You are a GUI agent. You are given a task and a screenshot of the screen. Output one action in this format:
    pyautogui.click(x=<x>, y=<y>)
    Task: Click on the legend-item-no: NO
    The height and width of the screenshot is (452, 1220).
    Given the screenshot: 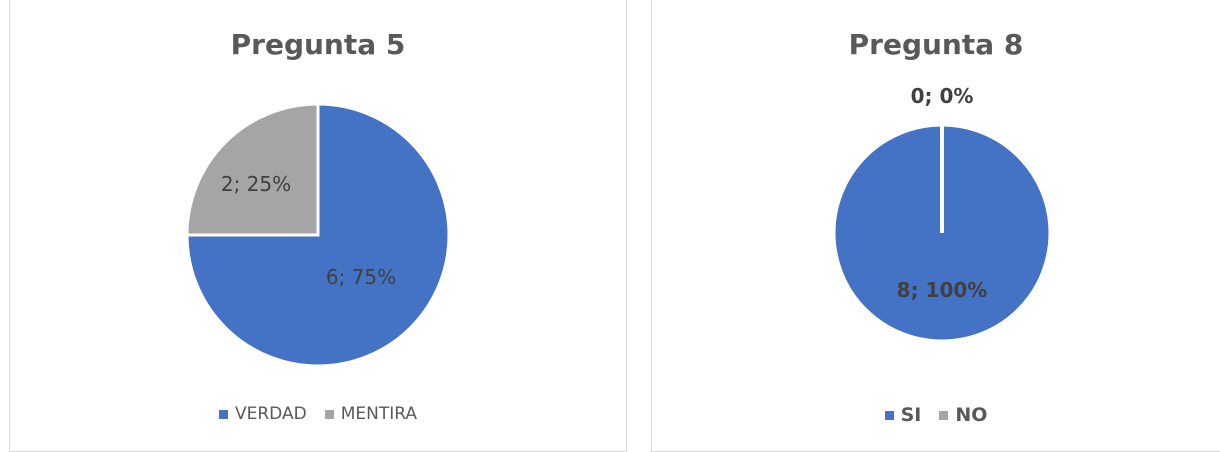 What is the action you would take?
    pyautogui.click(x=963, y=415)
    